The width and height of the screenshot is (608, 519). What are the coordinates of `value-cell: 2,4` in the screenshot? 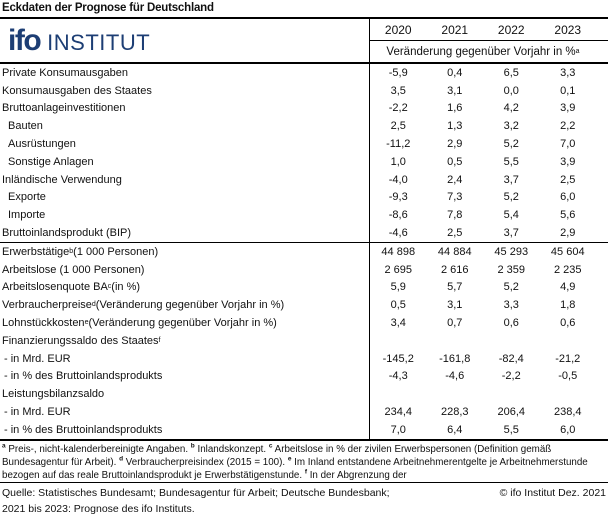 It's located at (455, 179).